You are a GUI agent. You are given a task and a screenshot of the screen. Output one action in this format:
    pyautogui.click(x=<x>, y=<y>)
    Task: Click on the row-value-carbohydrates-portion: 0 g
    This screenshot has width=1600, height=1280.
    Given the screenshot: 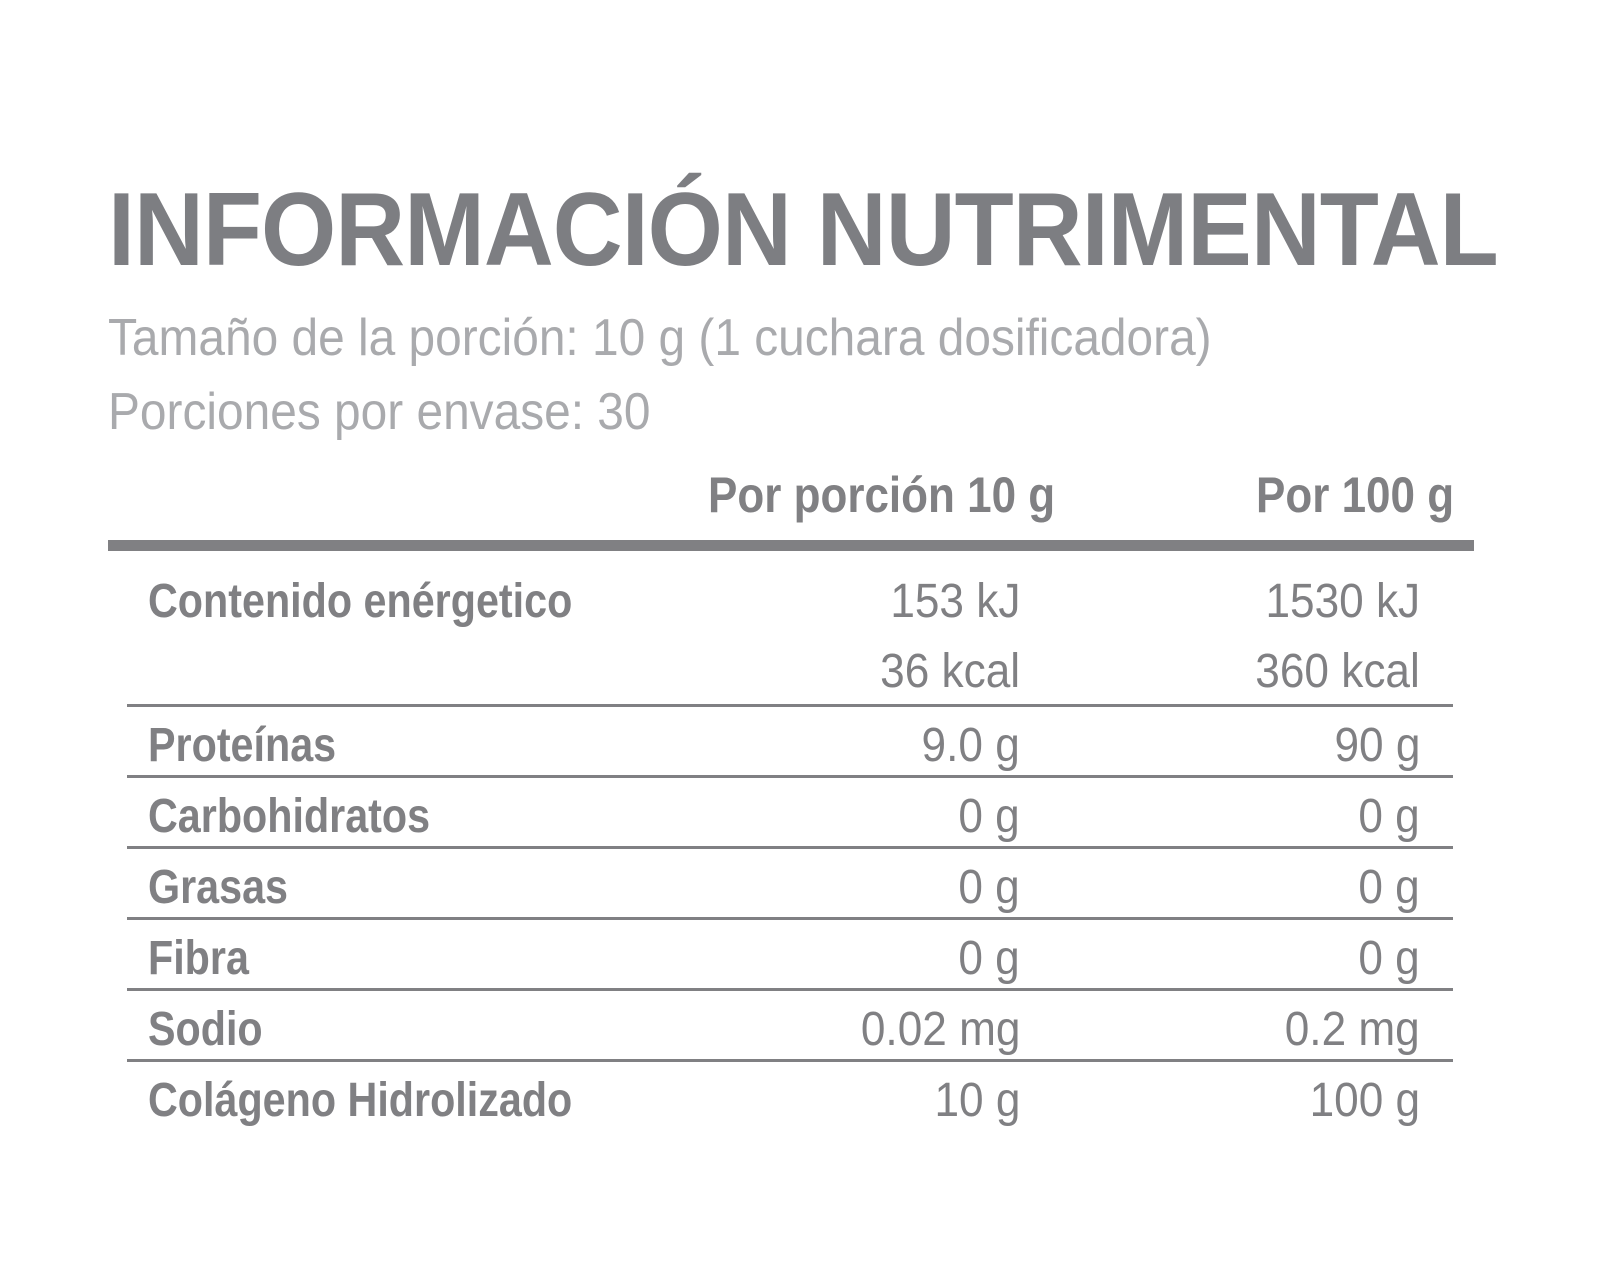 What is the action you would take?
    pyautogui.click(x=989, y=816)
    